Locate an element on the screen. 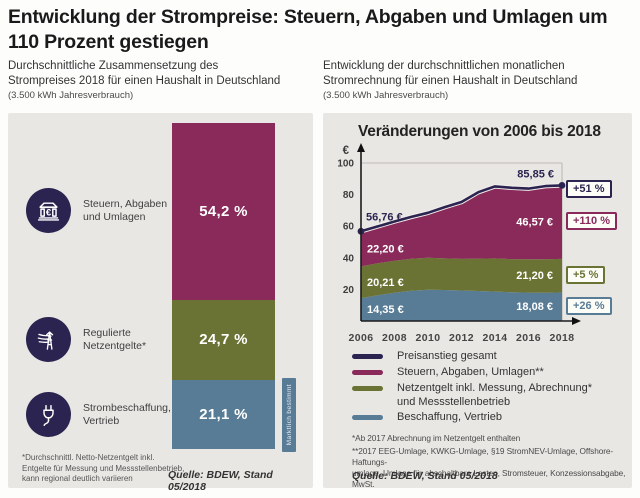  composition-row-steuern: € Steuern, Abgaben und Umlagen is located at coordinates (102, 210).